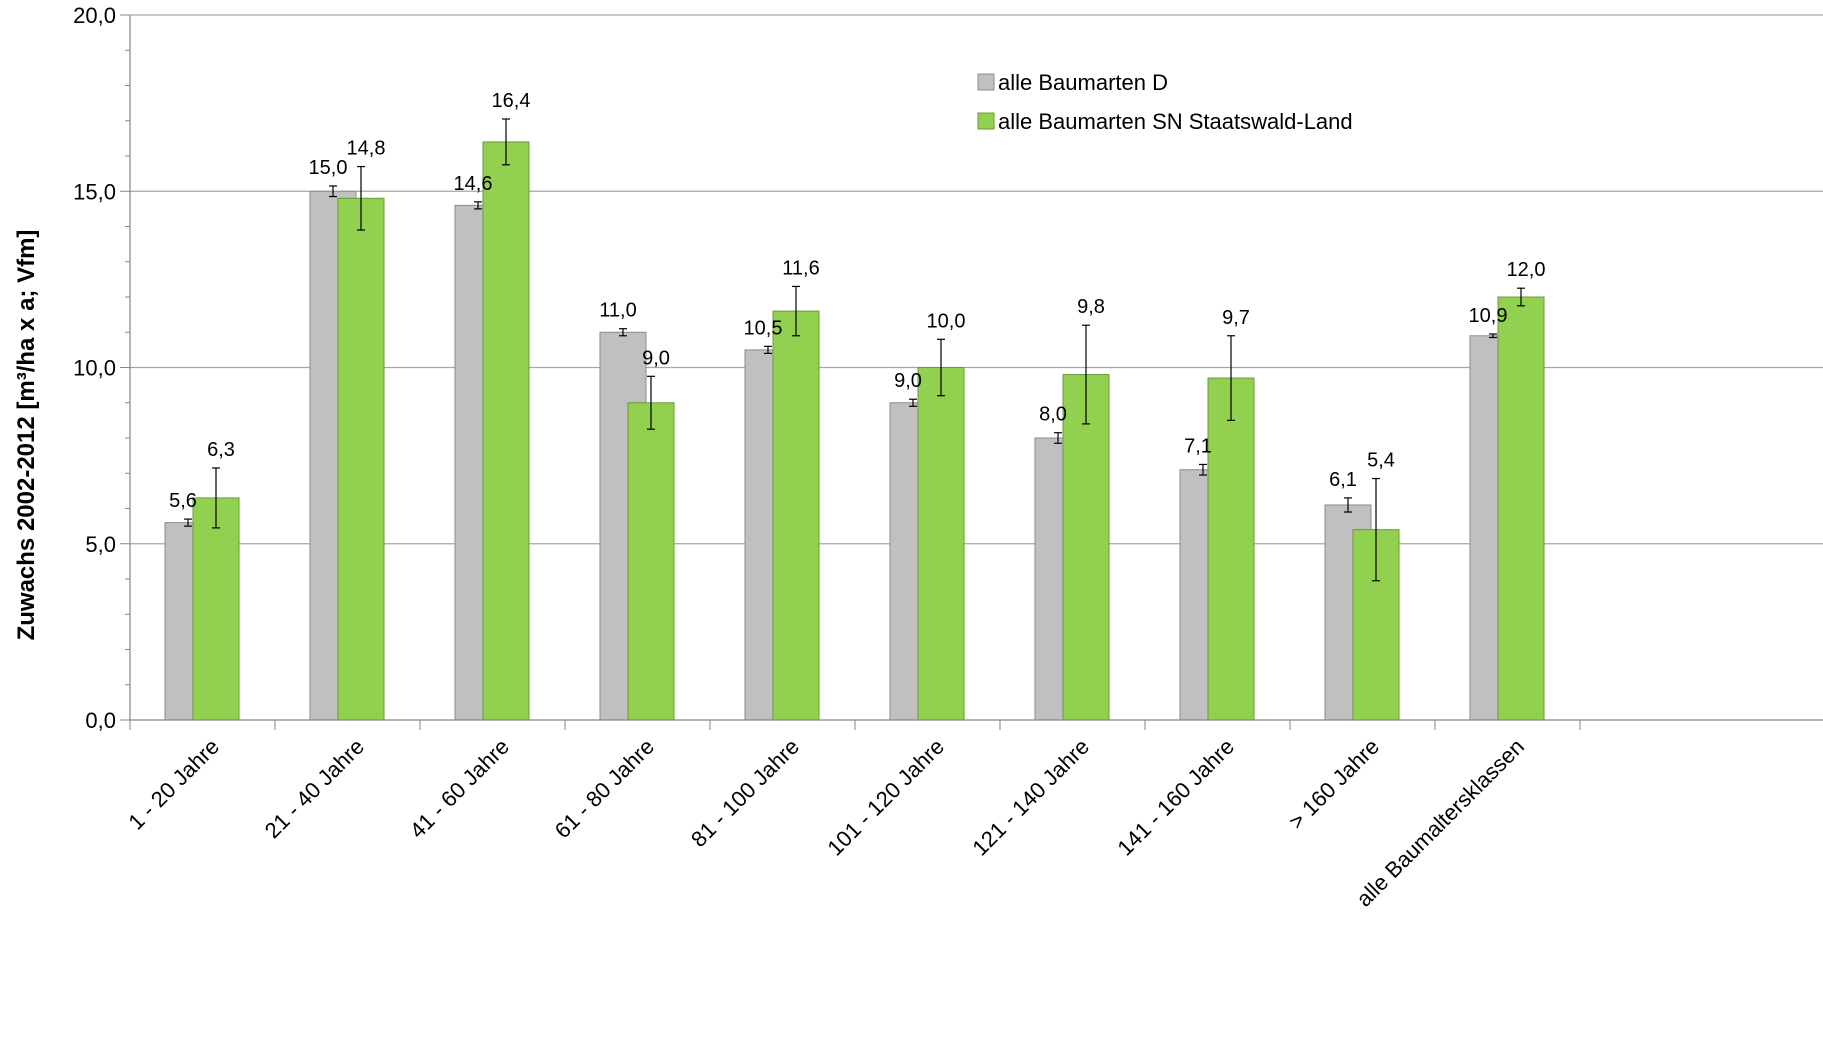 The width and height of the screenshot is (1823, 1063). I want to click on data-label: 6,3, so click(221, 450).